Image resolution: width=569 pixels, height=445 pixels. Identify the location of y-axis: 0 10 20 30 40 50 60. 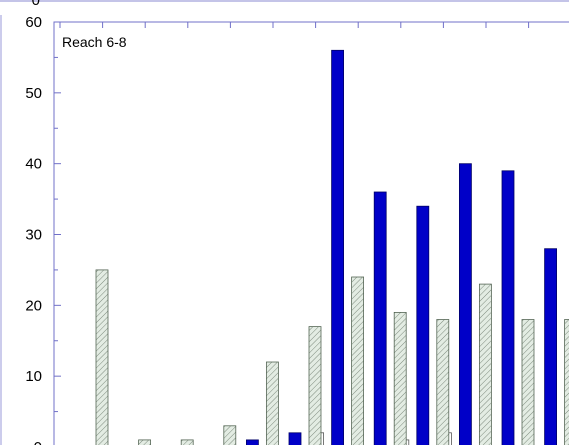
(43, 229).